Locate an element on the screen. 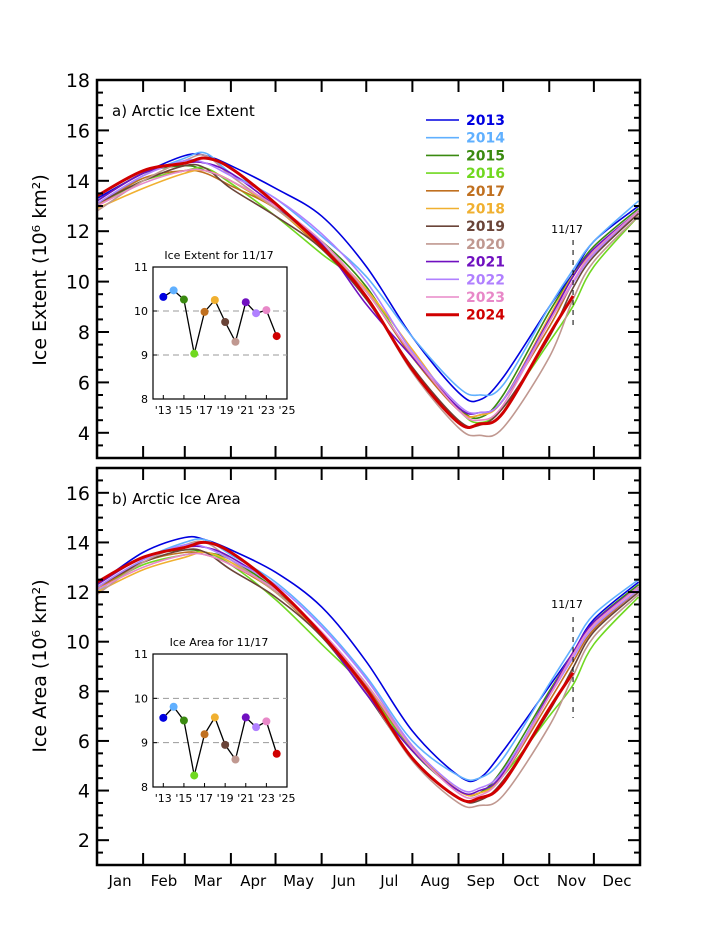 Image resolution: width=720 pixels, height=936 pixels. legend-label-2023: 2023 is located at coordinates (485, 298).